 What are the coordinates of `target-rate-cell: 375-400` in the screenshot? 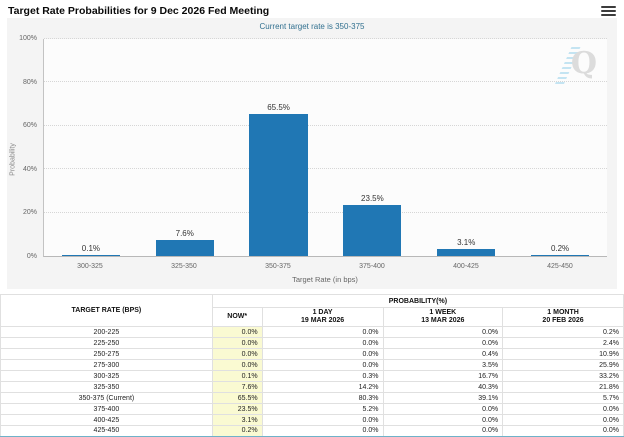 It's located at (106, 409).